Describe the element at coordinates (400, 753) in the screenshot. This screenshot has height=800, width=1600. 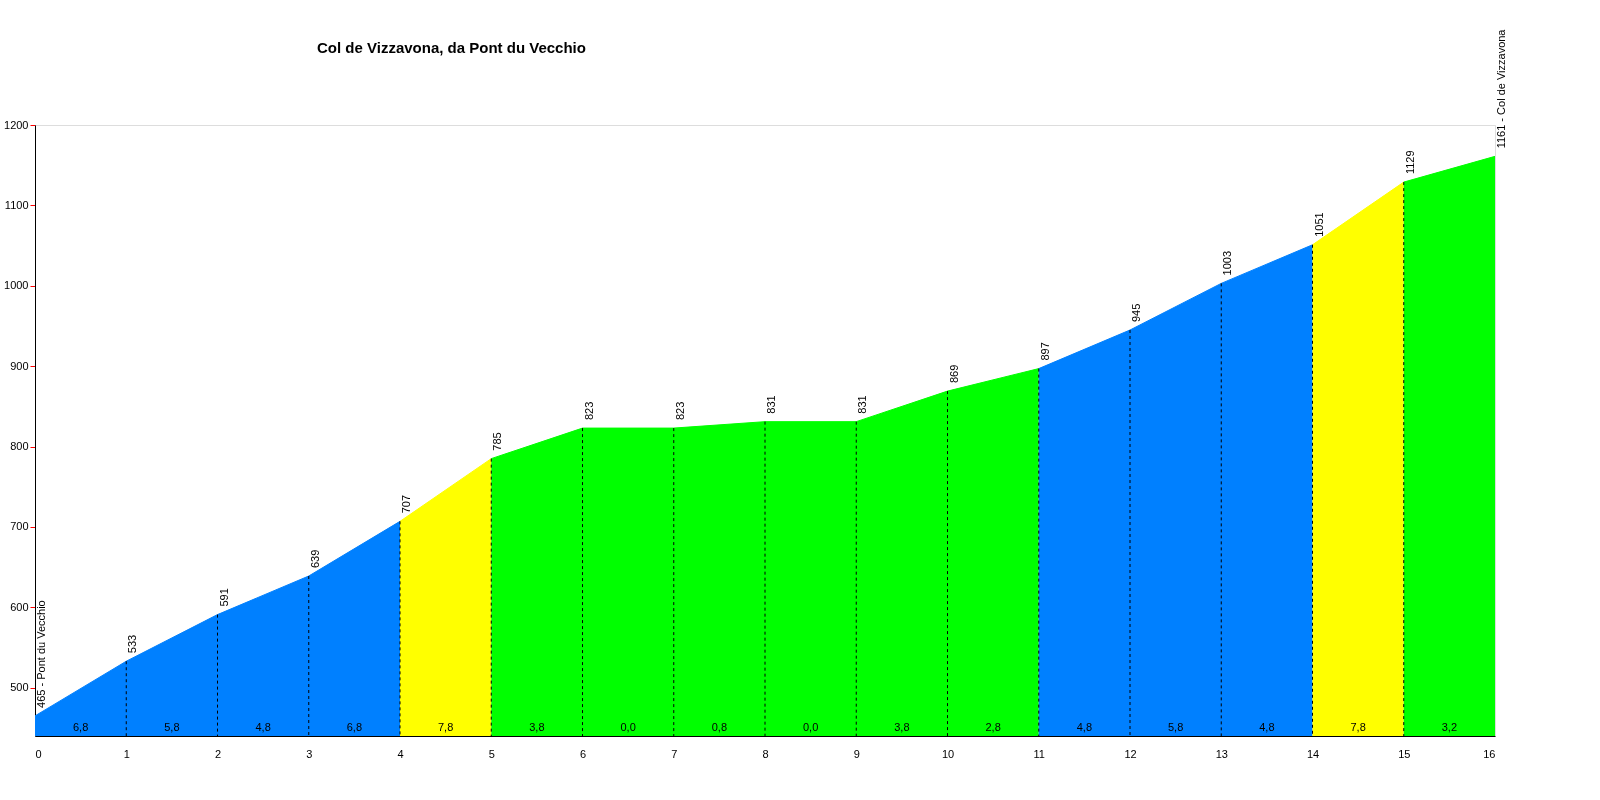
I see `x-tick-label: 4` at that location.